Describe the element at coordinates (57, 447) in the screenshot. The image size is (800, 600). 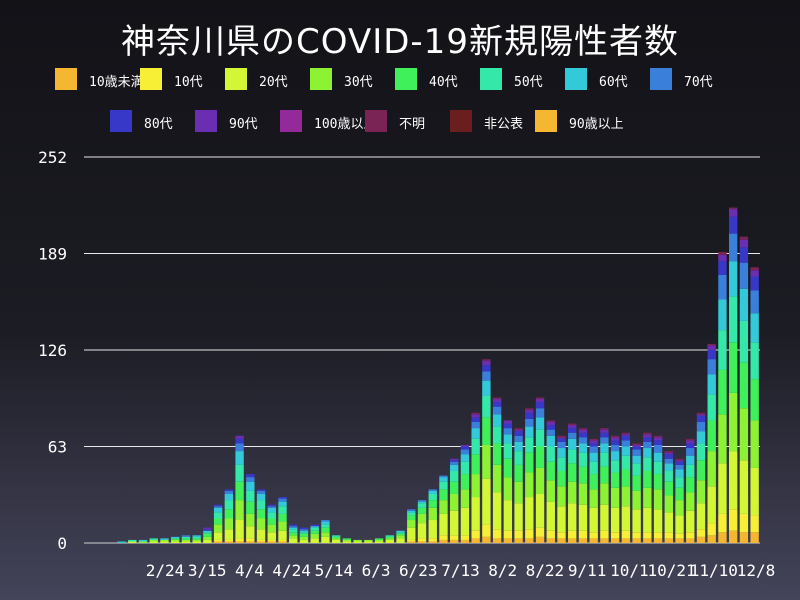
I see `y-tick-label: 63` at that location.